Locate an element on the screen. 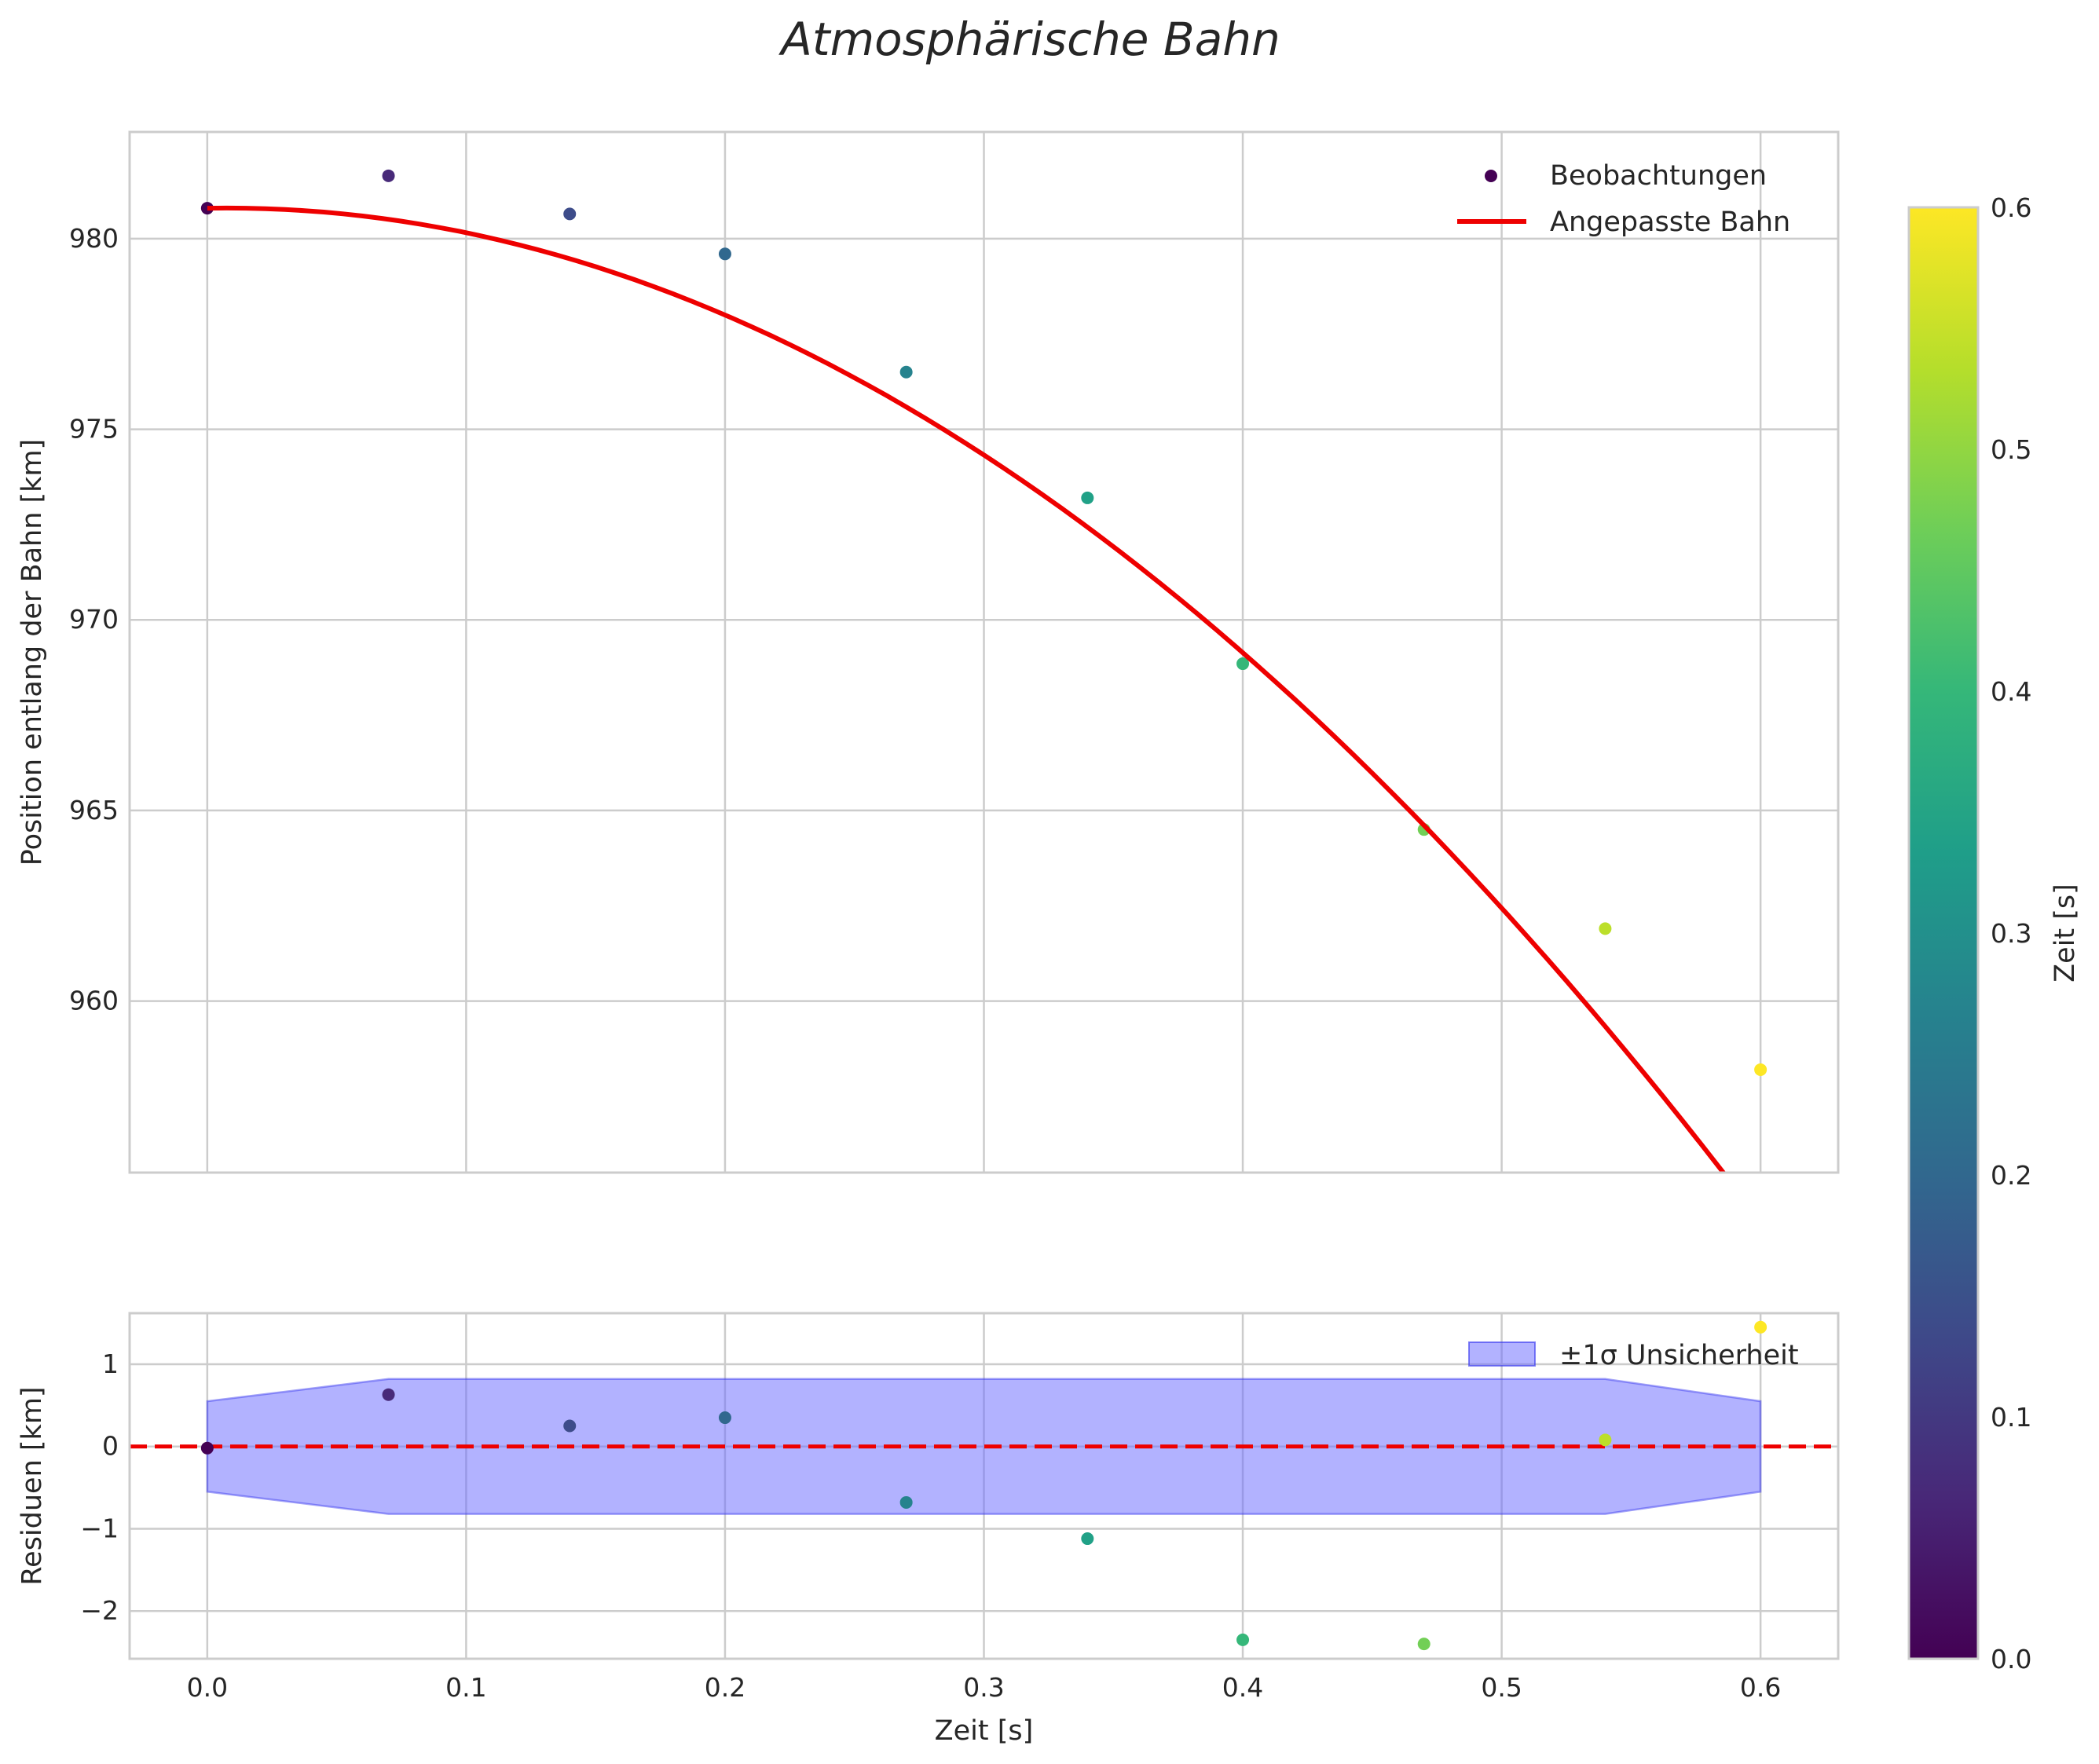  y-tick-label: 1 is located at coordinates (110, 1364).